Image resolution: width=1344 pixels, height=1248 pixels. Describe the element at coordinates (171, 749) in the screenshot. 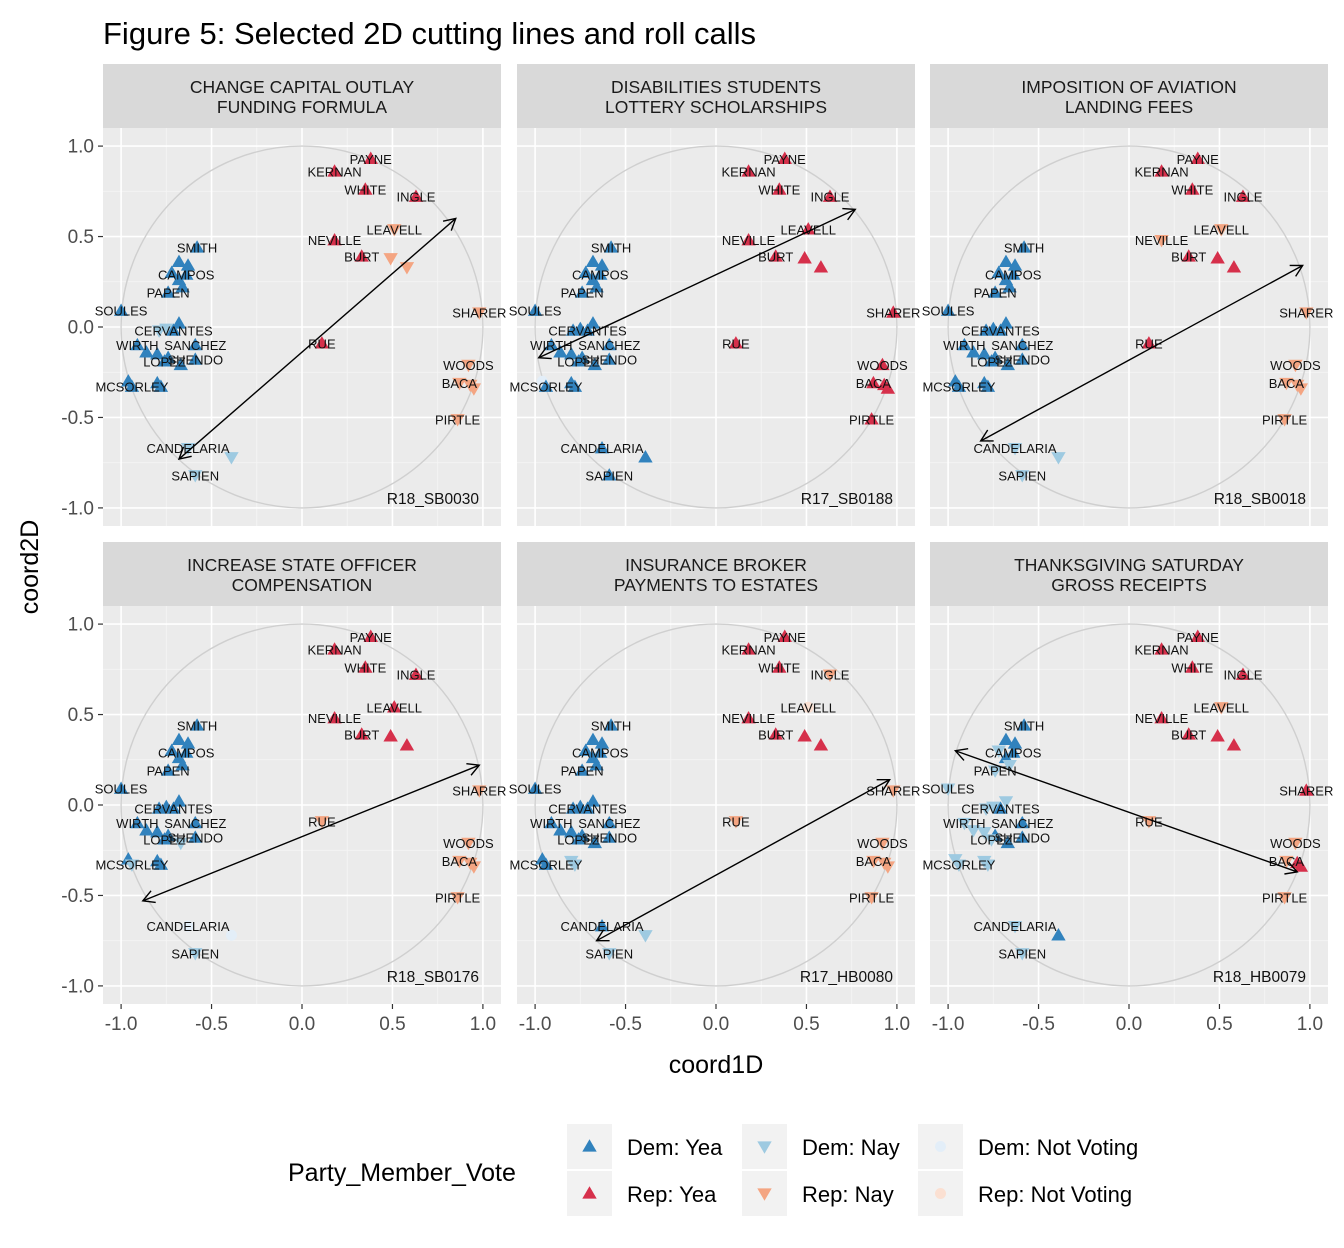

I see `vote-marker-d-ca3` at that location.